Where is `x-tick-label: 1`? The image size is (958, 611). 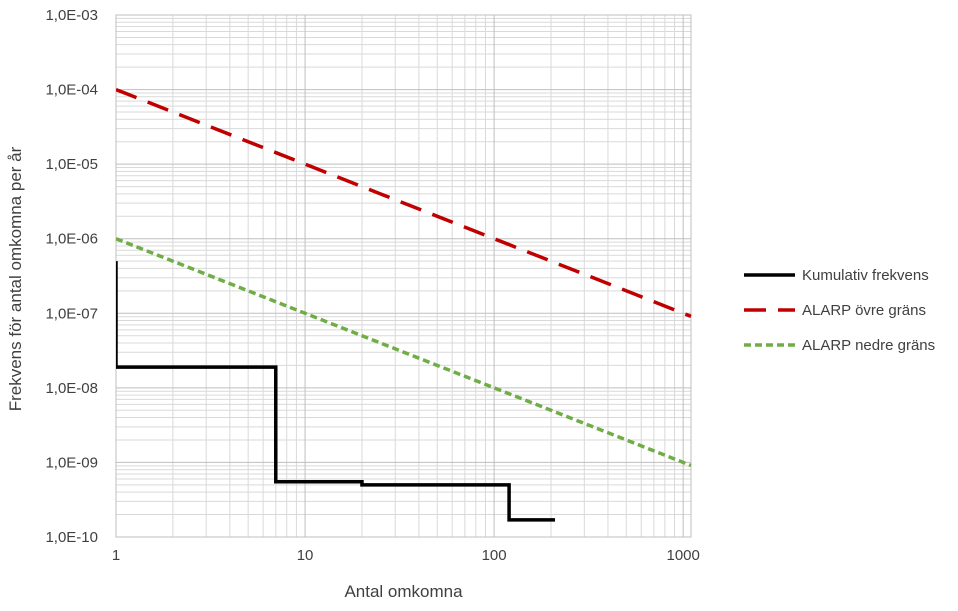
x-tick-label: 1 is located at coordinates (116, 555).